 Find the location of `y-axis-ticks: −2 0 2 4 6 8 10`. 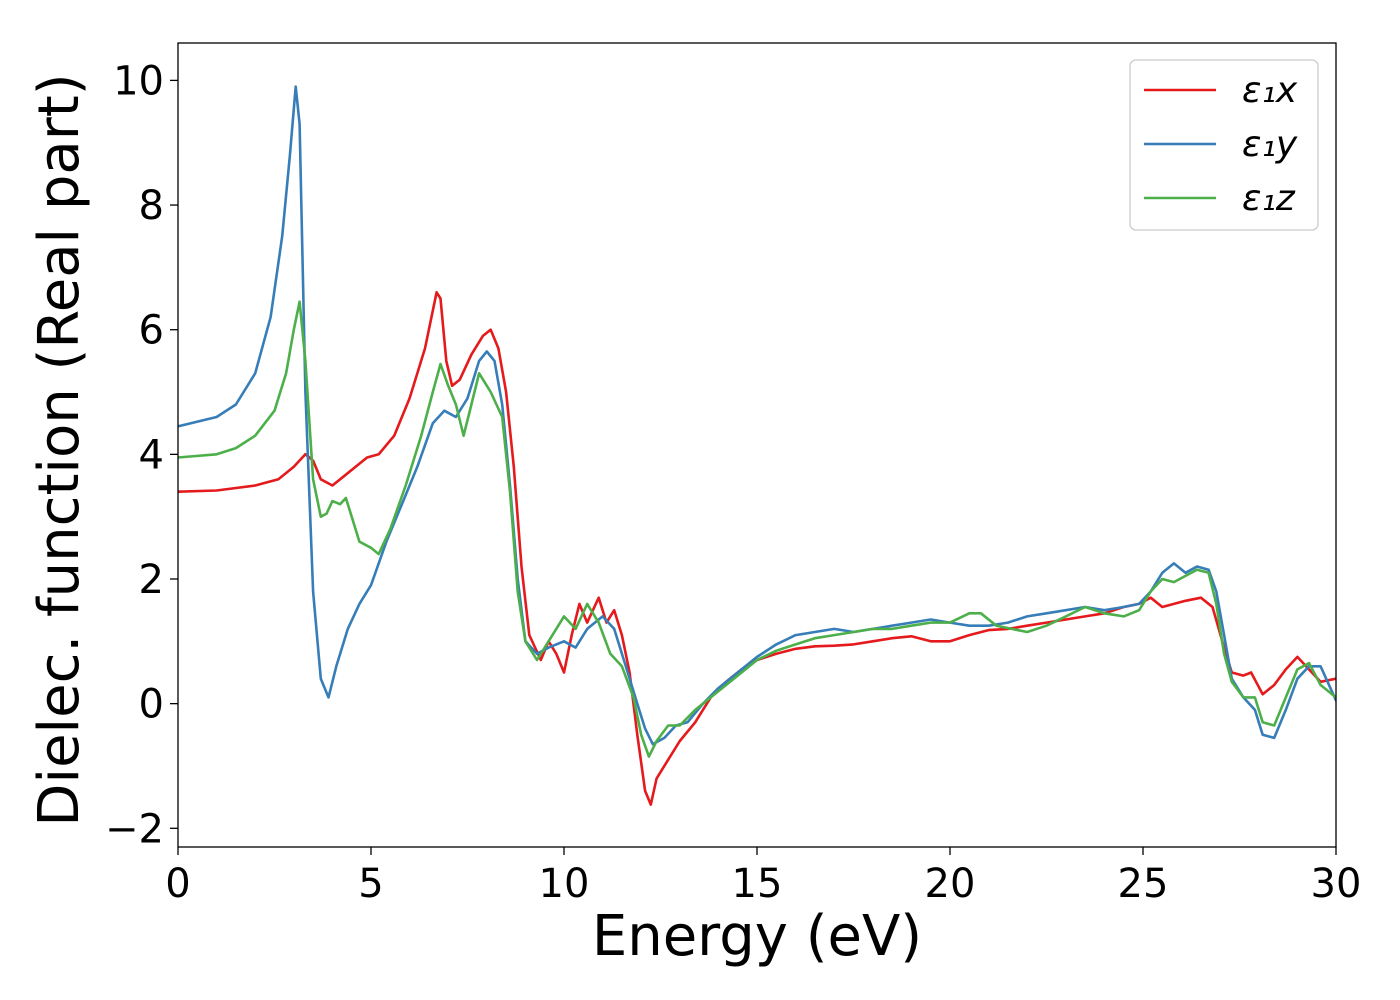

y-axis-ticks: −2 0 2 4 6 8 10 is located at coordinates (141, 455).